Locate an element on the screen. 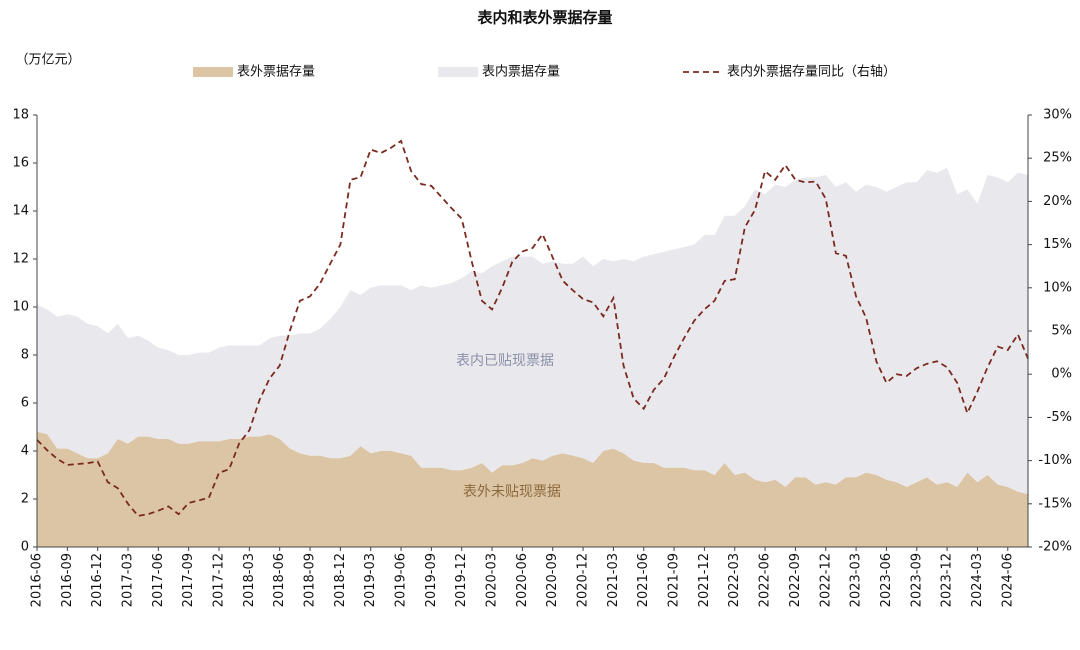 The width and height of the screenshot is (1080, 650). x-tick-label: 2020-09 is located at coordinates (552, 580).